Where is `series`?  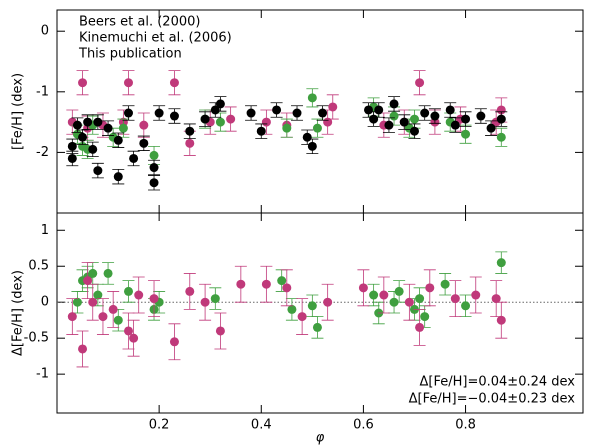 series is located at coordinates (289, 126).